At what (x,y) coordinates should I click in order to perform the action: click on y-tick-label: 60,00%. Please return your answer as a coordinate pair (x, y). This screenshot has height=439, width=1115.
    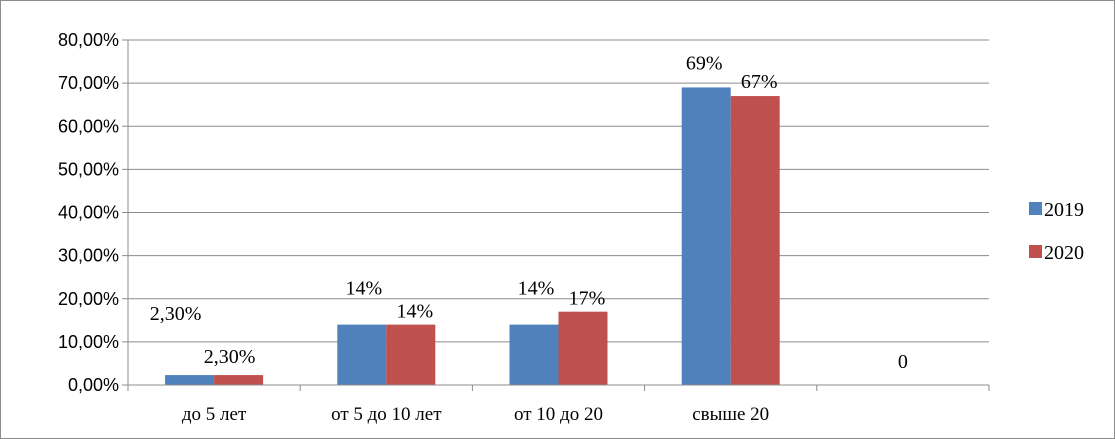
    Looking at the image, I should click on (88, 126).